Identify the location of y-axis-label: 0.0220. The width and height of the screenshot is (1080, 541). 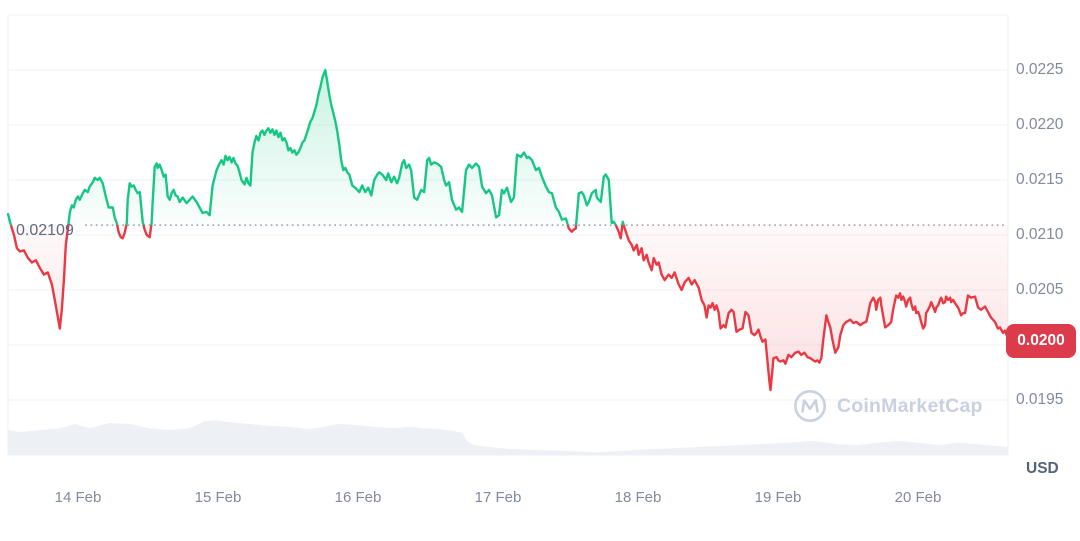
(1040, 124).